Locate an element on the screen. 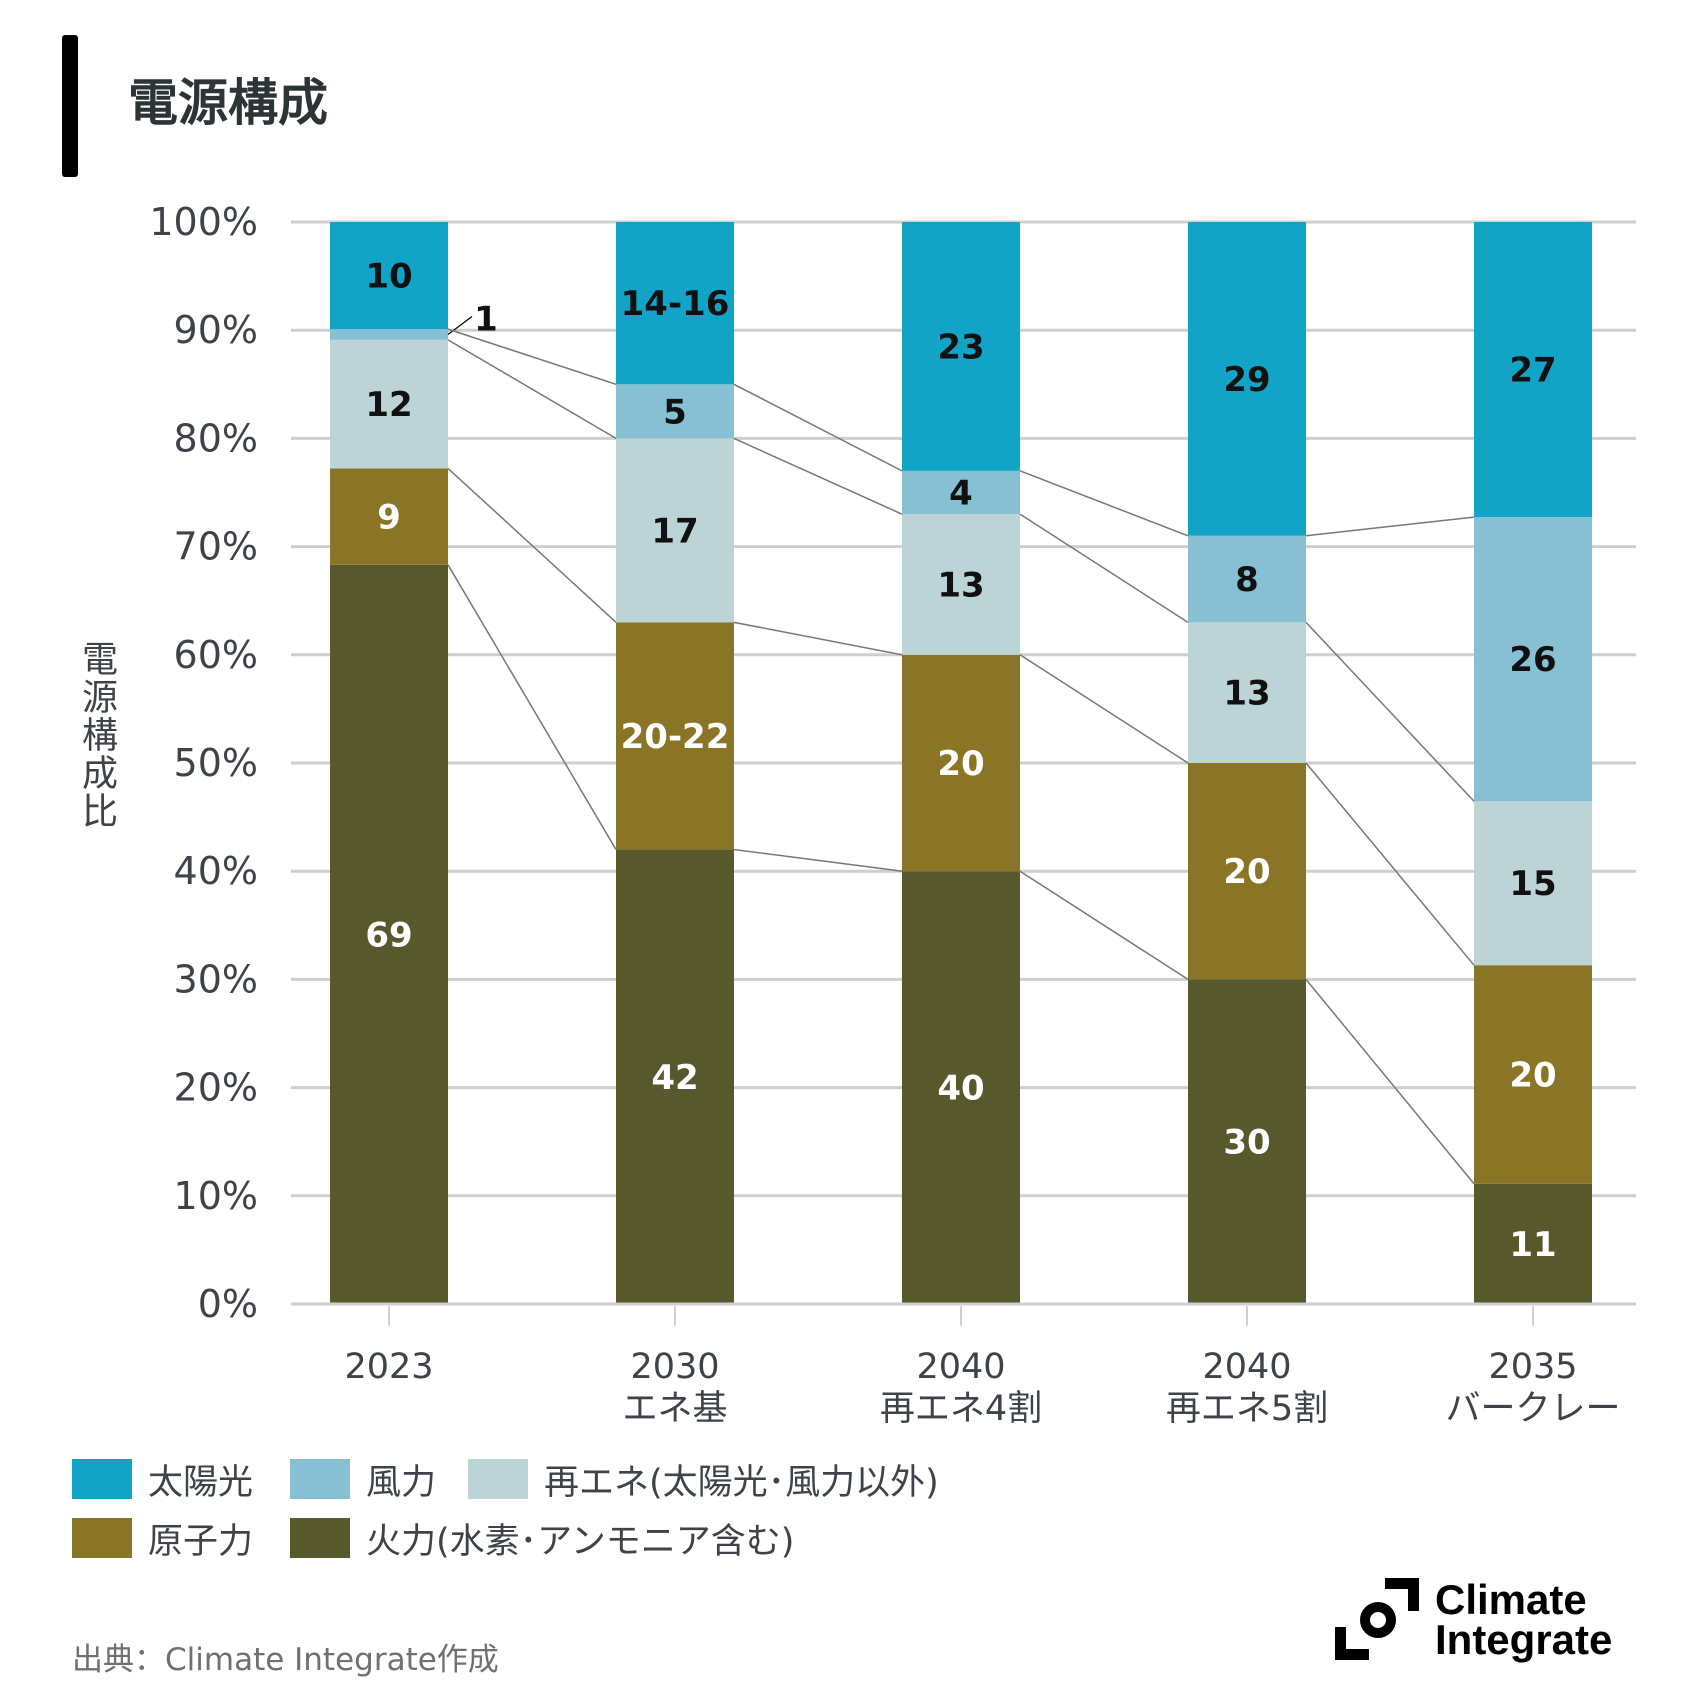  x-tick-label-sub: 再エネ5割 is located at coordinates (1247, 1409).